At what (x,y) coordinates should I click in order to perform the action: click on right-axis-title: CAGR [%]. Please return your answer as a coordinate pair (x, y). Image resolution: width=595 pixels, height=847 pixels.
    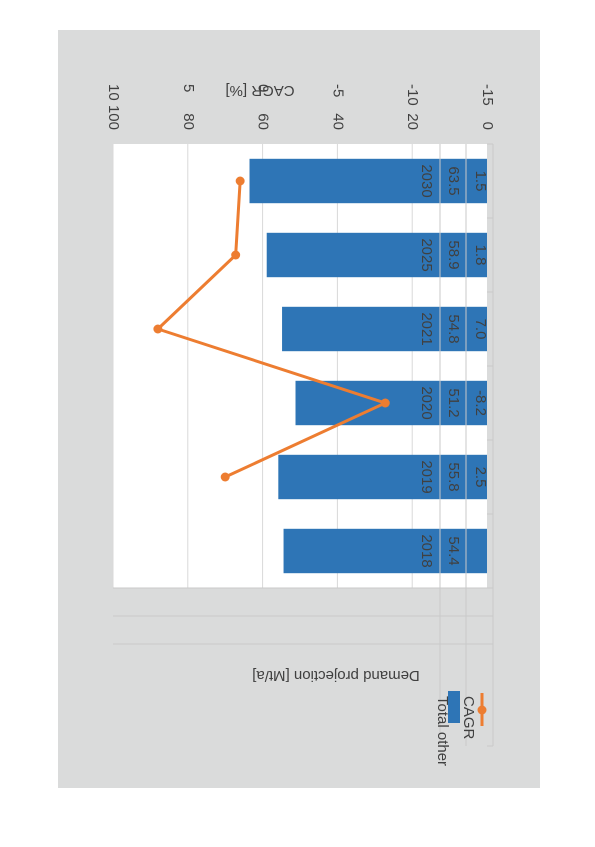
    Looking at the image, I should click on (259, 90).